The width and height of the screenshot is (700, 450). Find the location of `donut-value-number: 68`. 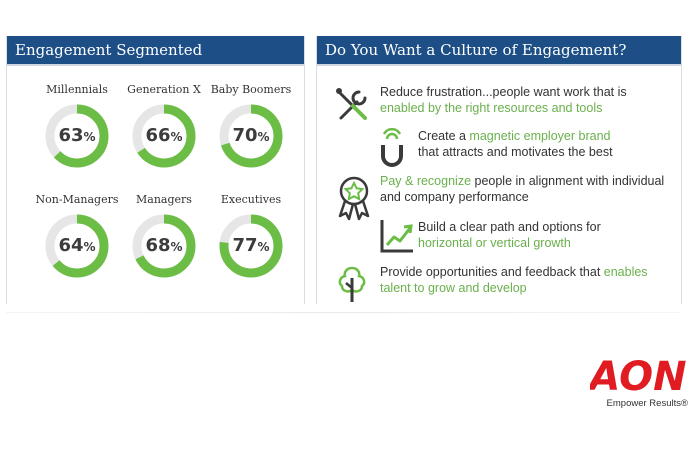

donut-value-number: 68 is located at coordinates (158, 245).